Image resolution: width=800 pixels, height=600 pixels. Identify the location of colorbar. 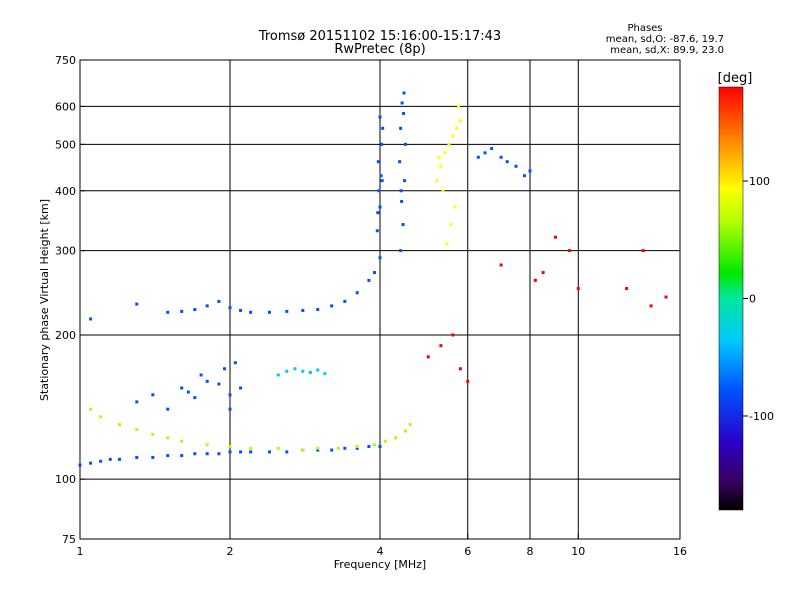
(731, 298).